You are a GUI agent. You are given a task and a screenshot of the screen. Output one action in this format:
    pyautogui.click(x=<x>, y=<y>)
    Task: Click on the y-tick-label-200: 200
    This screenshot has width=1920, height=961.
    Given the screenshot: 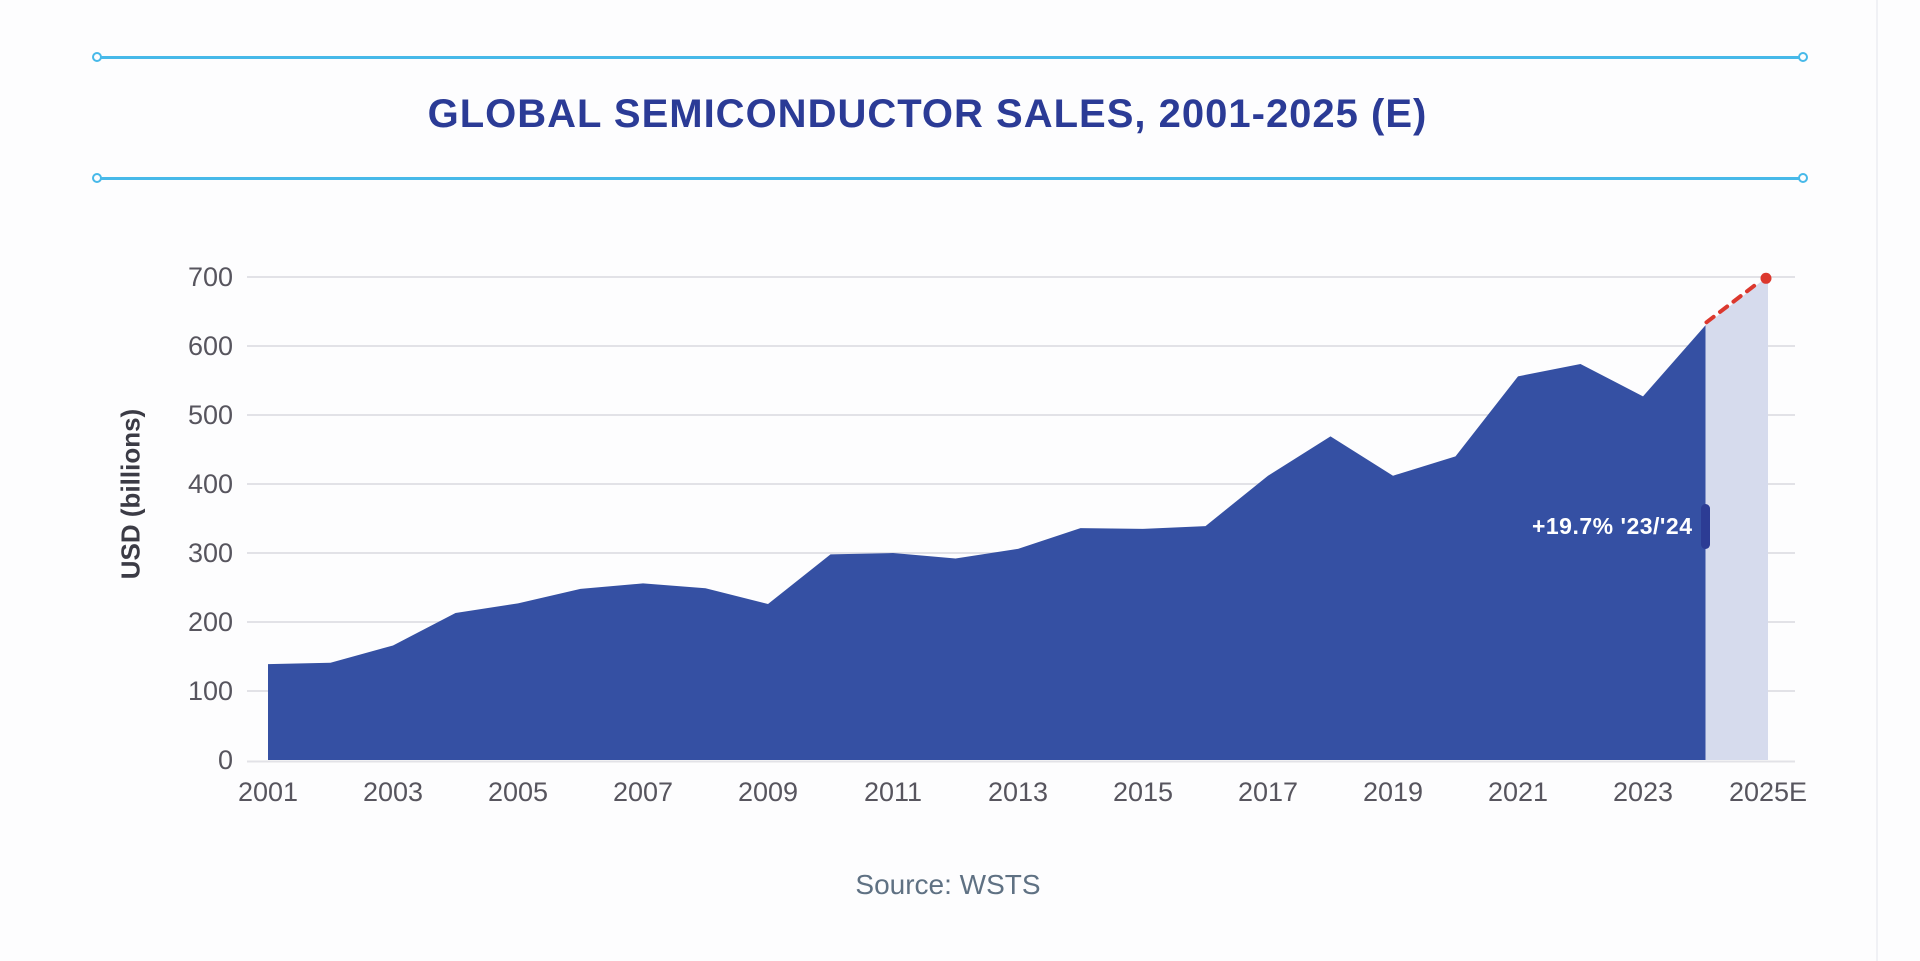 What is the action you would take?
    pyautogui.click(x=210, y=622)
    